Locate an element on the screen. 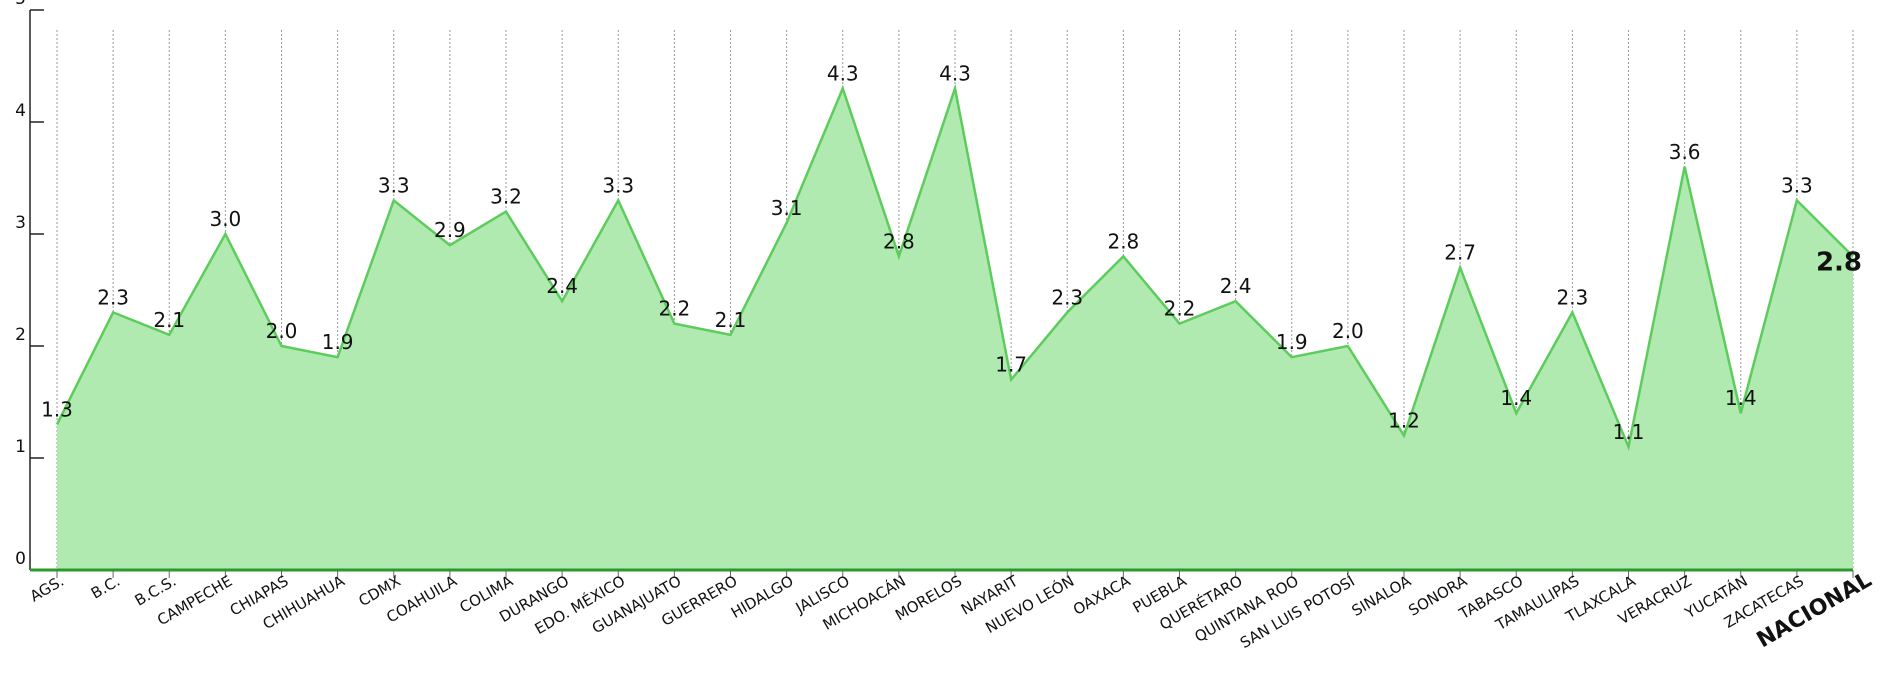  value-label: 1.2 is located at coordinates (1404, 421).